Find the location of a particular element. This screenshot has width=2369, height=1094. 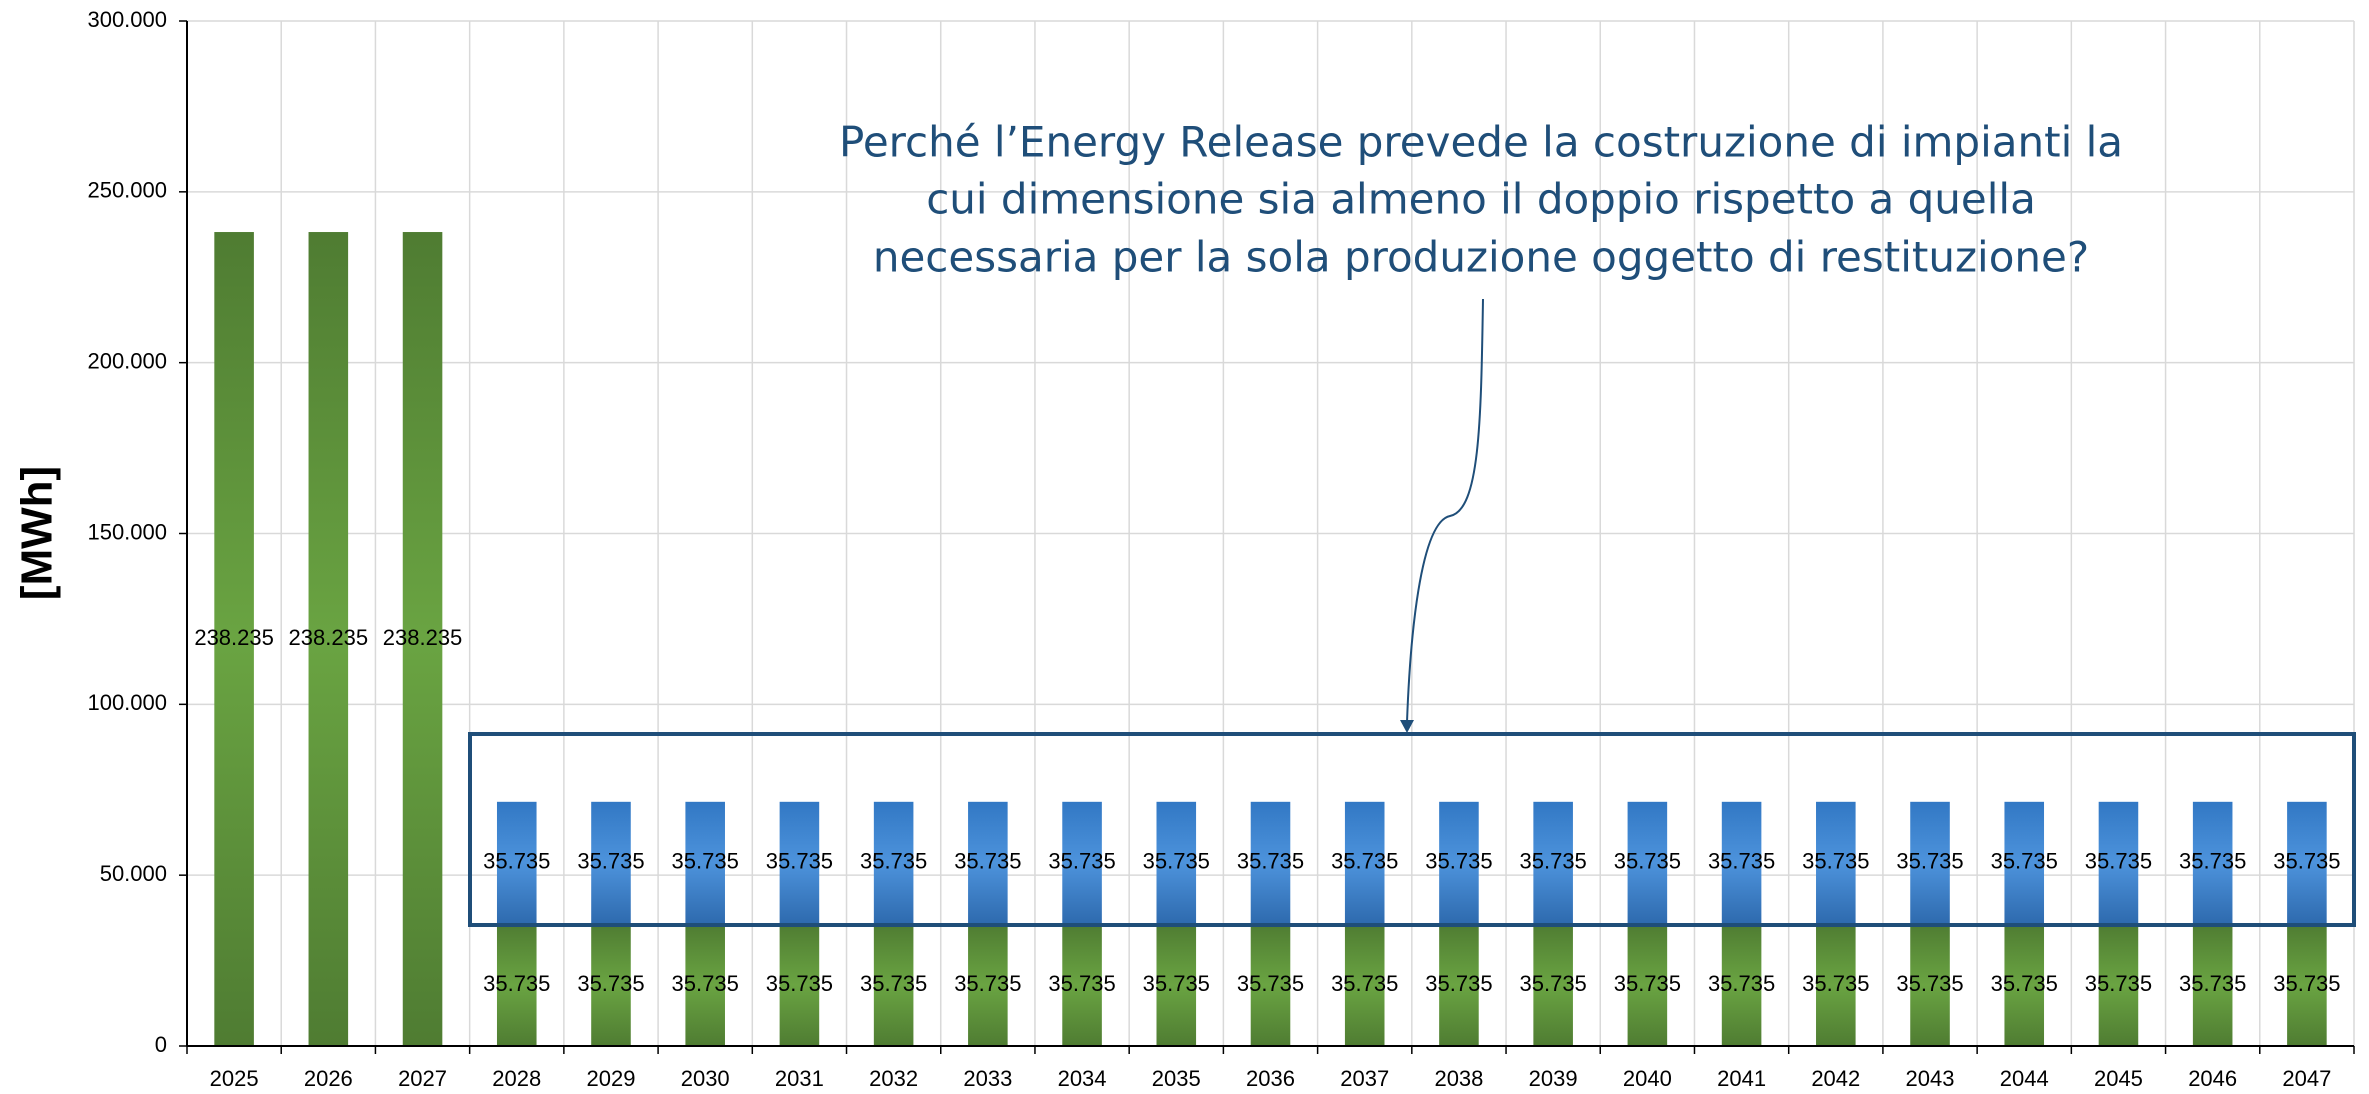

x-tick-label: 2034 is located at coordinates (1082, 1078).